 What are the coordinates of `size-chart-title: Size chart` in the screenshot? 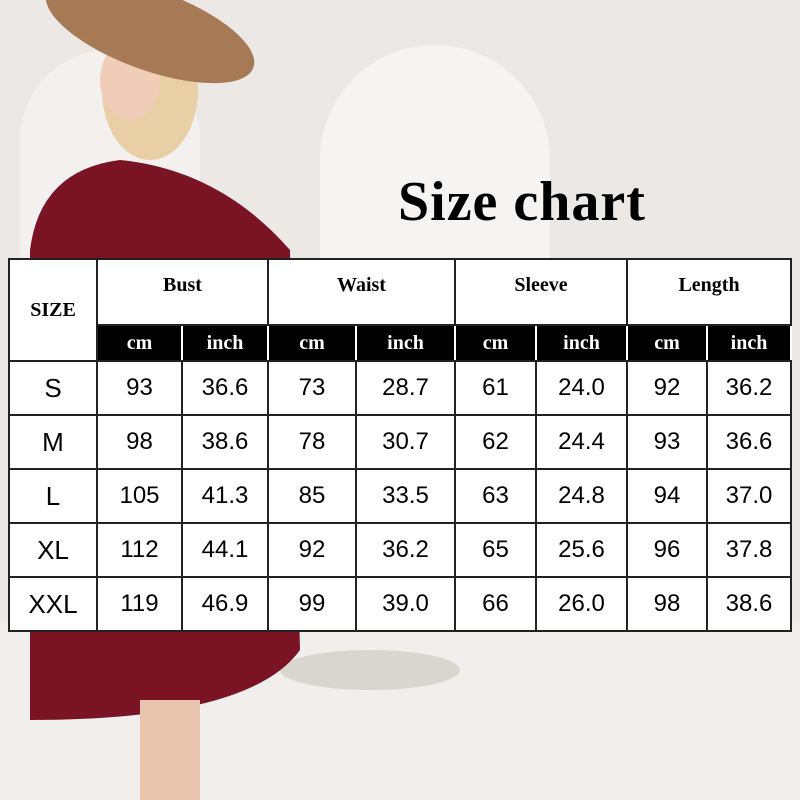 It's located at (522, 202).